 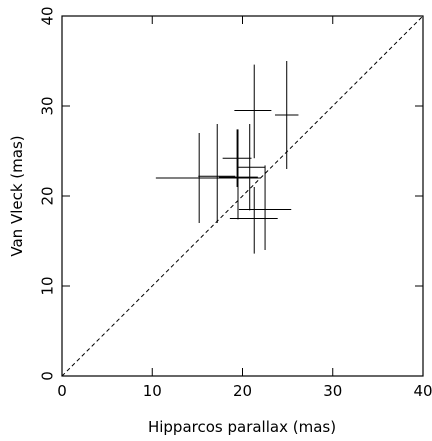 What do you see at coordinates (422, 391) in the screenshot?
I see `x-tick-label: 40` at bounding box center [422, 391].